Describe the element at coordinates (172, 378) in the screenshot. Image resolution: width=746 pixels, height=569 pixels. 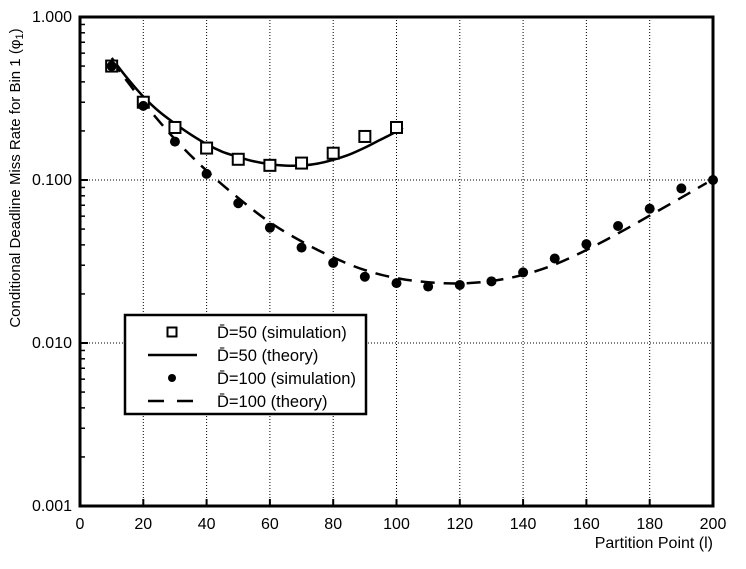
I see `legend-filled-circle-marker` at that location.